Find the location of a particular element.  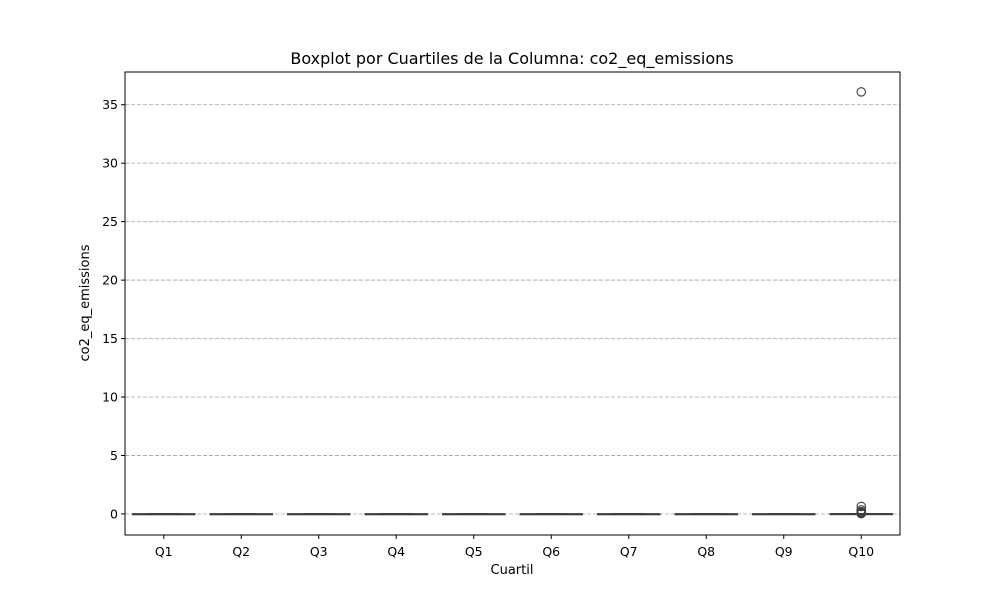

y-tick-label: 25 is located at coordinates (110, 221).